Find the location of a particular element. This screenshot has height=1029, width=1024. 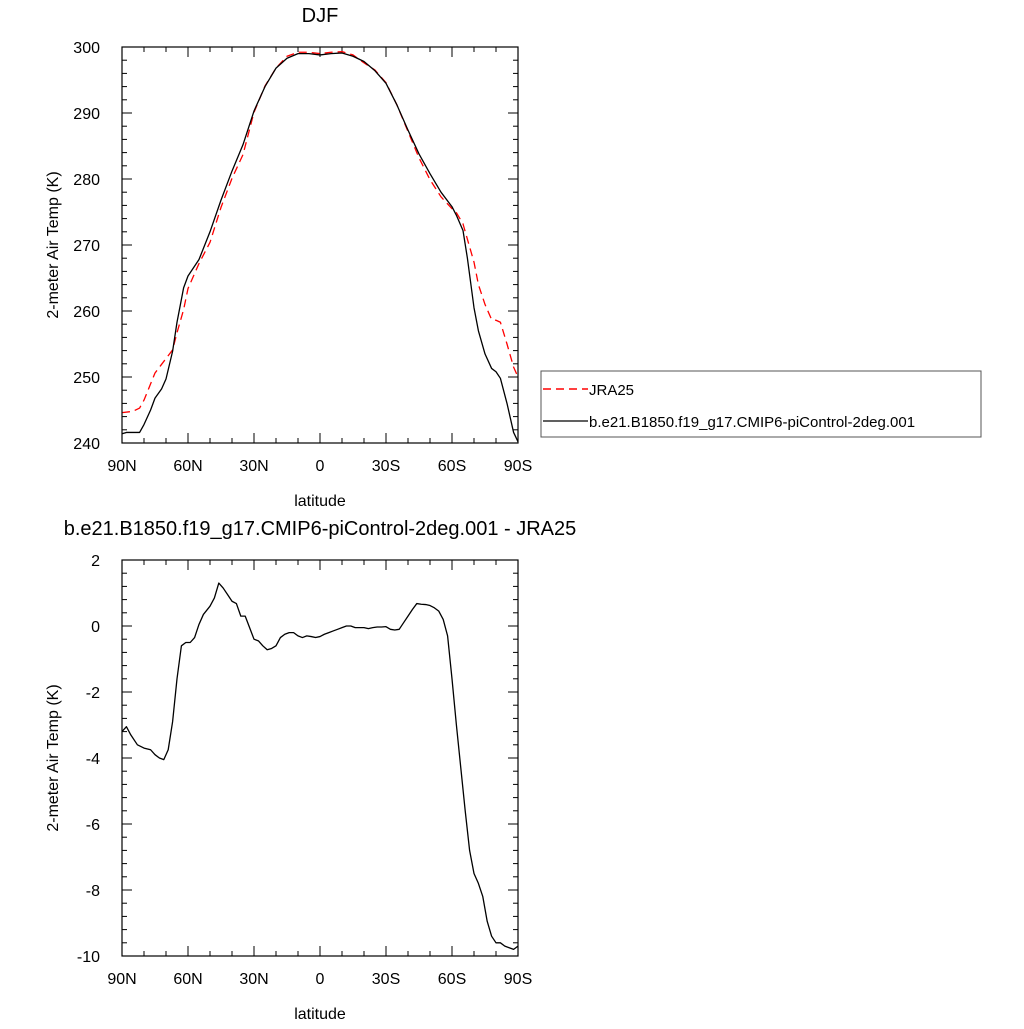

y-tick-label: 300 is located at coordinates (86, 48).